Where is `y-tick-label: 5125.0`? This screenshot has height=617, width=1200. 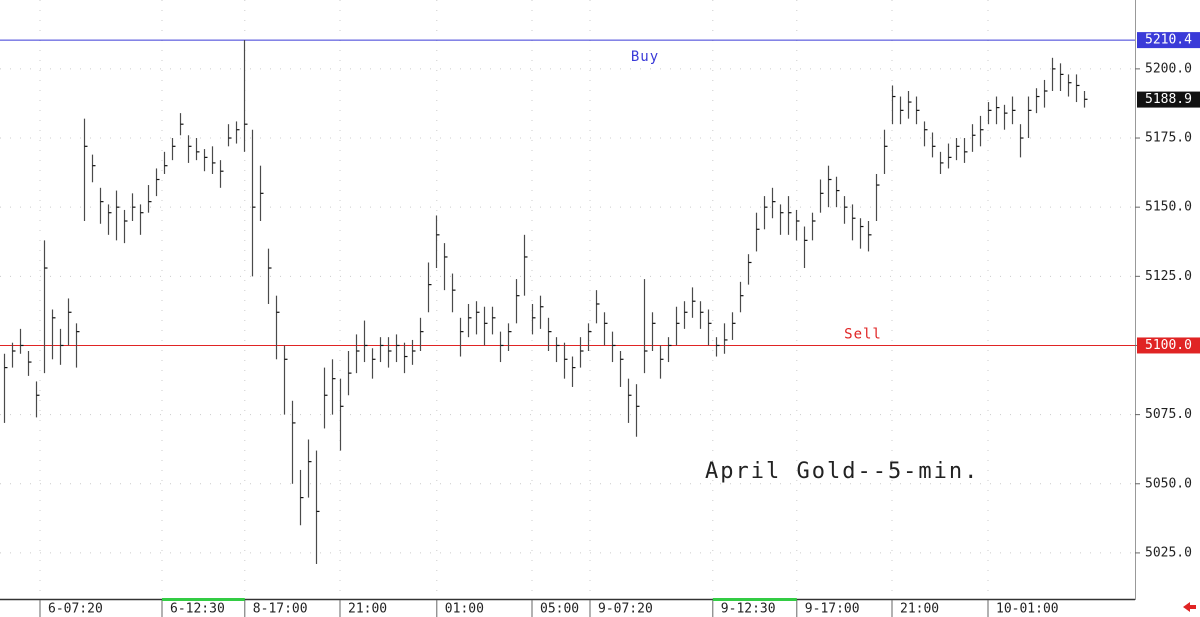 y-tick-label: 5125.0 is located at coordinates (1168, 276).